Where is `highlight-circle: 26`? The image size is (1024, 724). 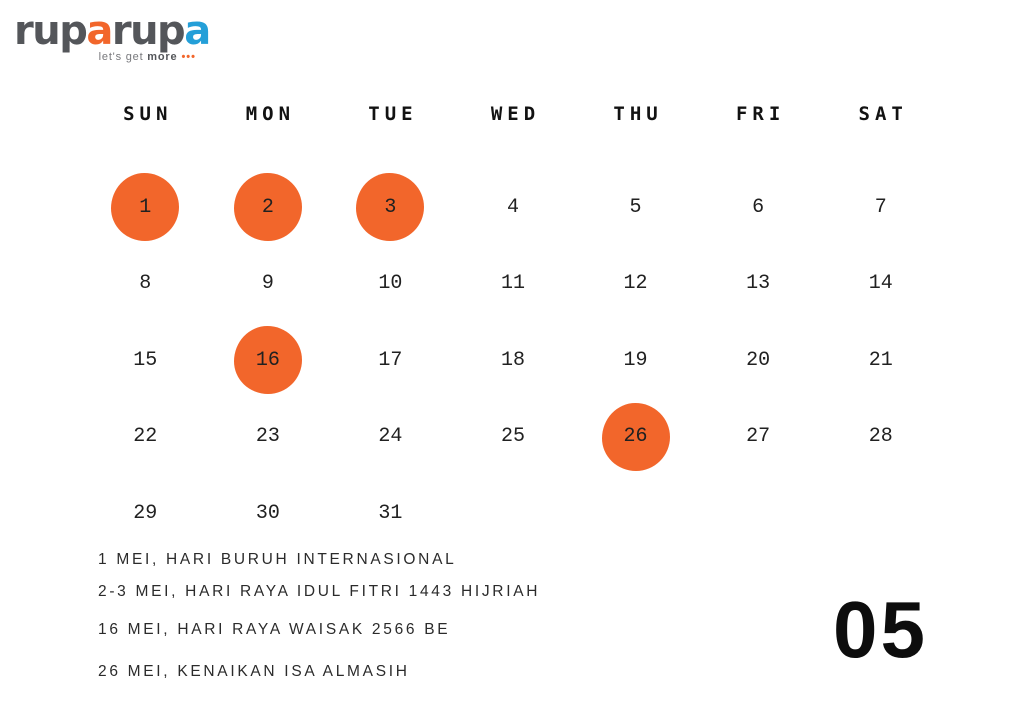 highlight-circle: 26 is located at coordinates (635, 436).